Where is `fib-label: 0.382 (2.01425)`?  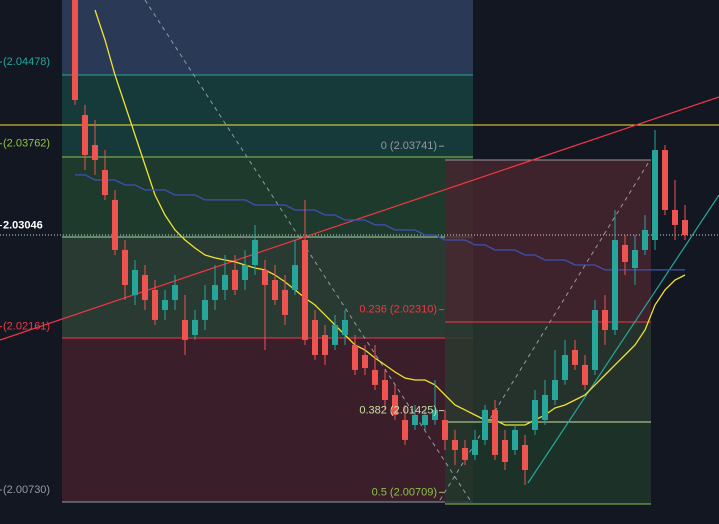
fib-label: 0.382 (2.01425) is located at coordinates (398, 411).